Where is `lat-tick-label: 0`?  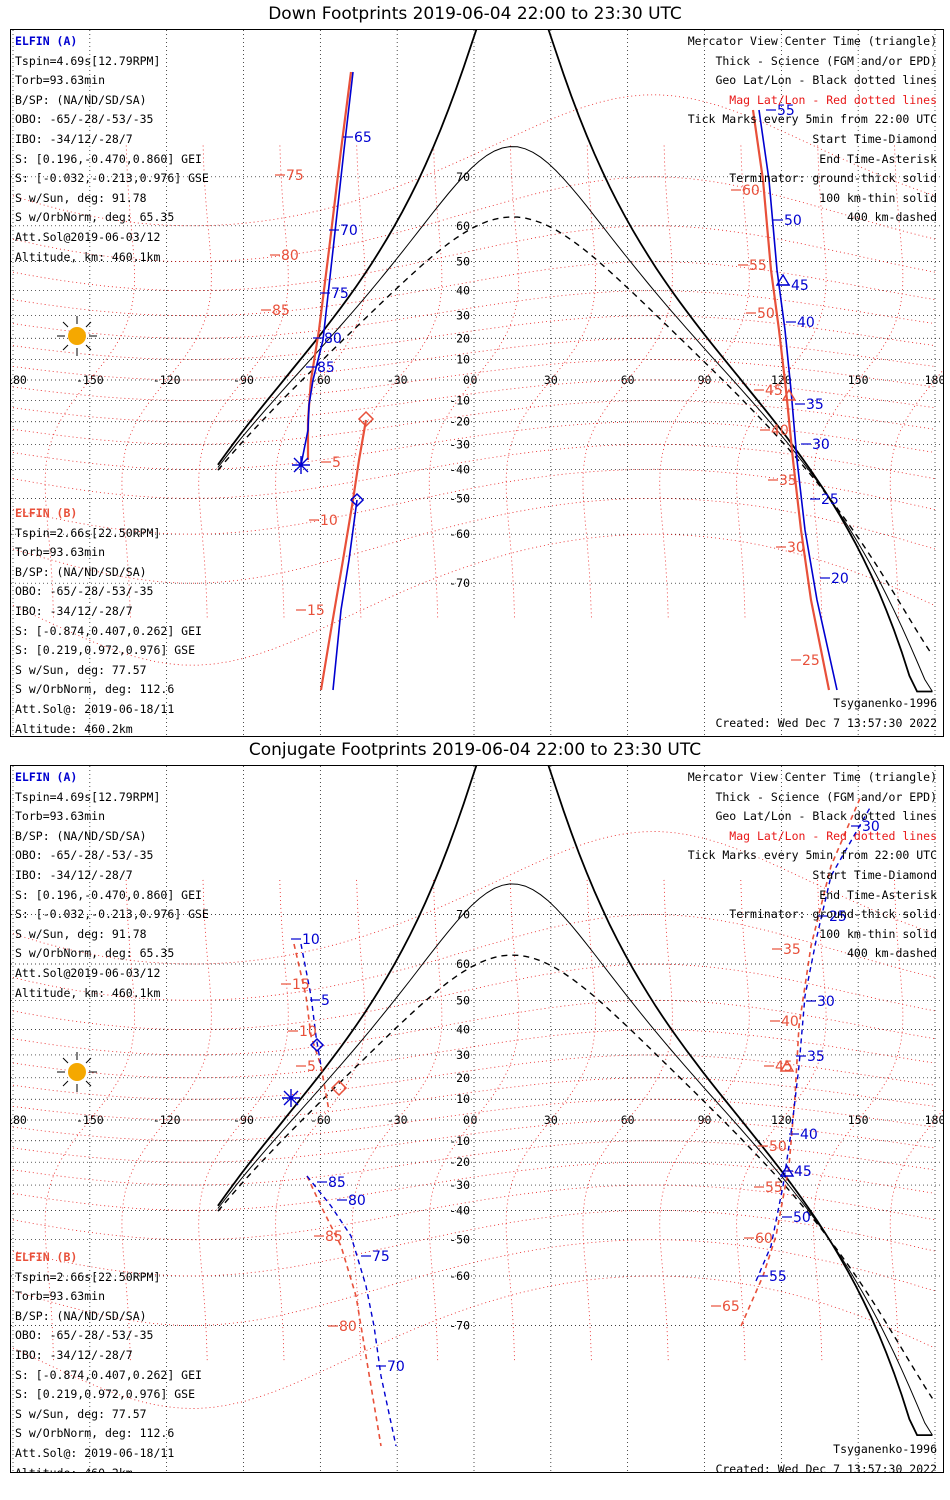 lat-tick-label: 0 is located at coordinates (466, 380).